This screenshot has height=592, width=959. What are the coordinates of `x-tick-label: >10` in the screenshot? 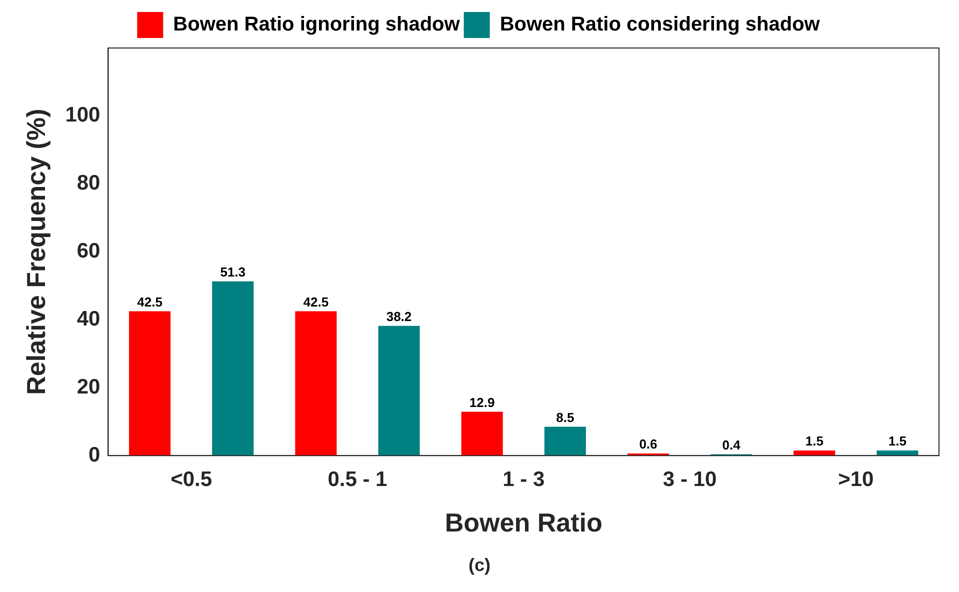 It's located at (856, 479).